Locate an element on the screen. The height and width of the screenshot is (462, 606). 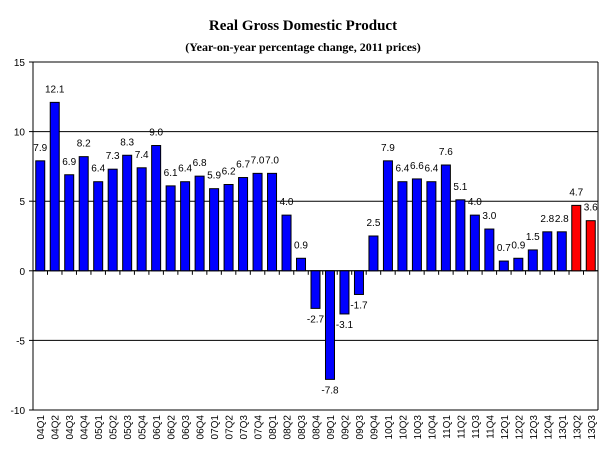
data-label: 6.7 is located at coordinates (243, 165).